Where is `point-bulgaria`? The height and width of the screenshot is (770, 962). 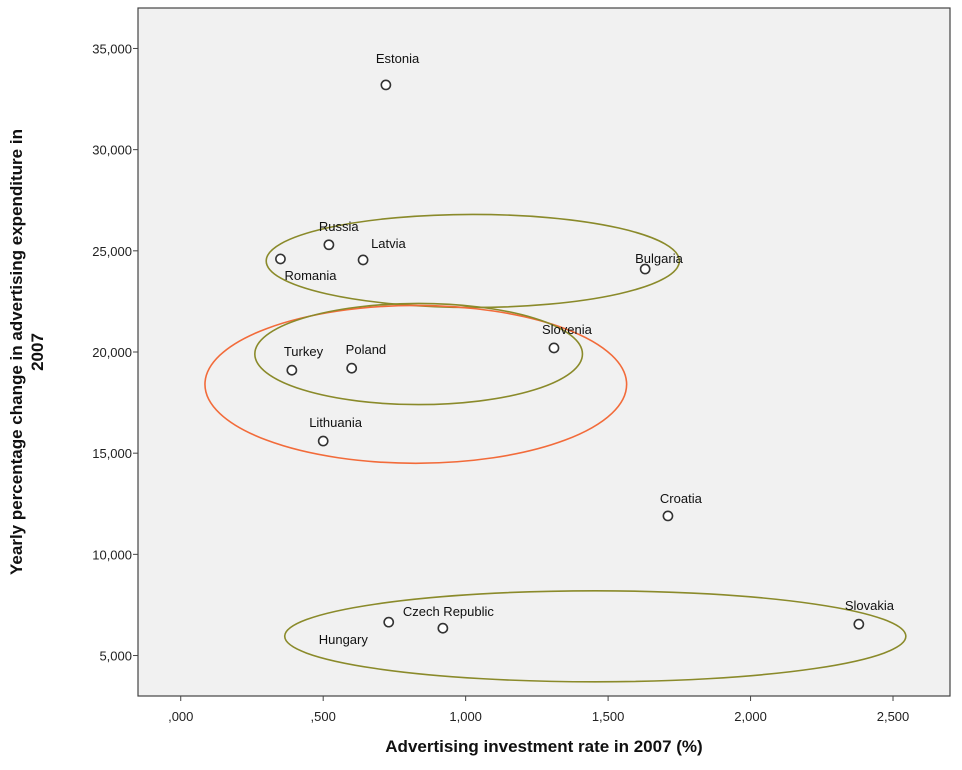 point-bulgaria is located at coordinates (645, 269).